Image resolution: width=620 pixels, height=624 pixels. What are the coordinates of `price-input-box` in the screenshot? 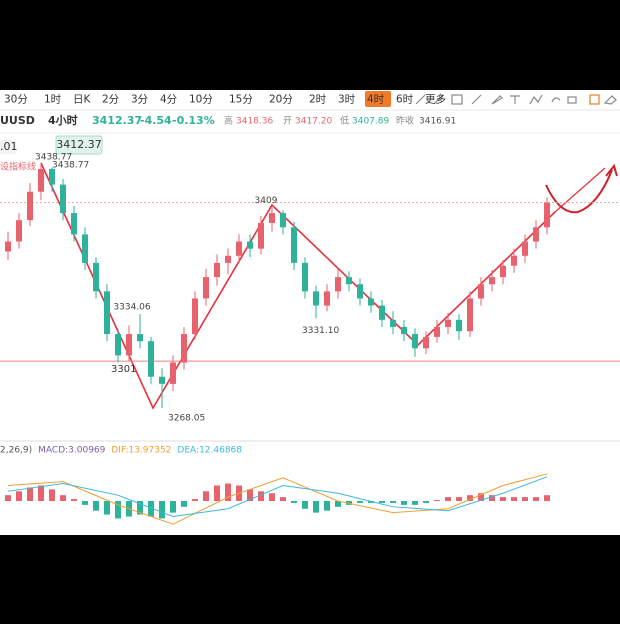 It's located at (8, 147).